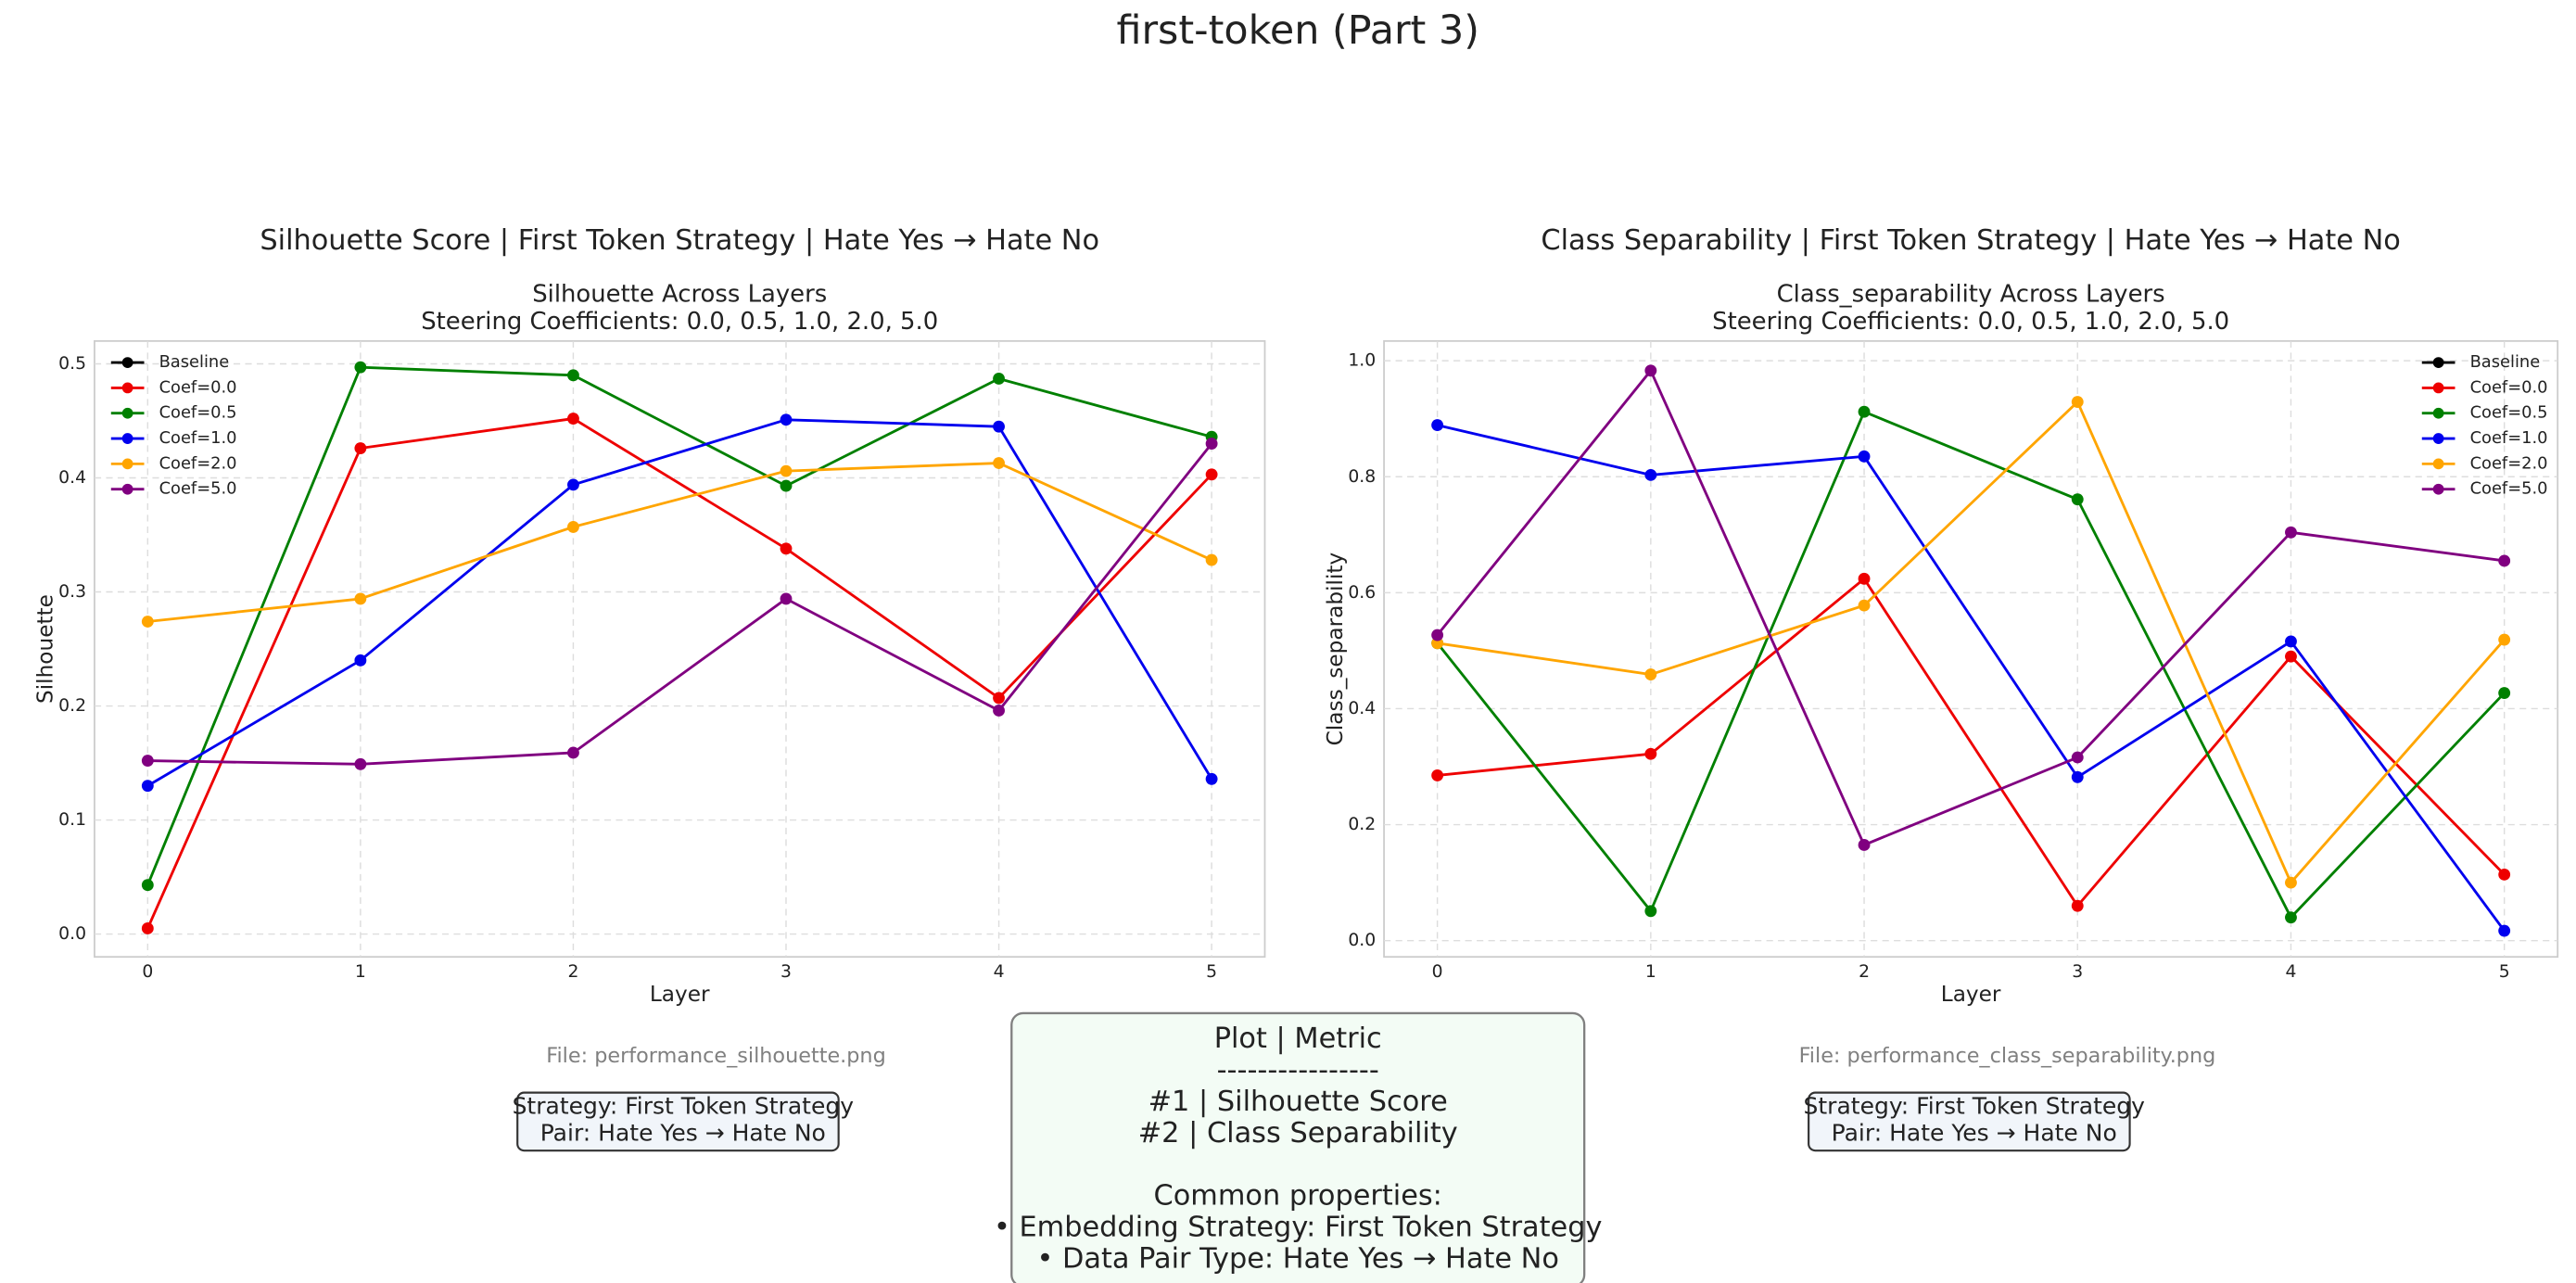 The height and width of the screenshot is (1283, 2576). What do you see at coordinates (679, 294) in the screenshot?
I see `chart-subtitle: Silhouette Across Layers` at bounding box center [679, 294].